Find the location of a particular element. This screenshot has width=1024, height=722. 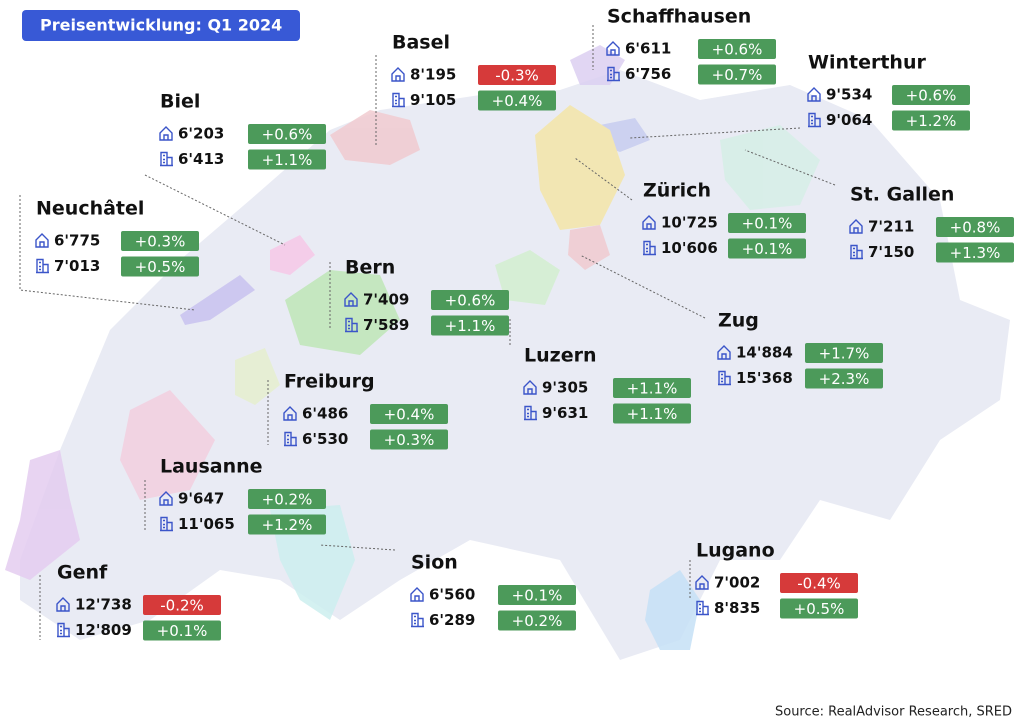

change: -0.2% is located at coordinates (182, 606).